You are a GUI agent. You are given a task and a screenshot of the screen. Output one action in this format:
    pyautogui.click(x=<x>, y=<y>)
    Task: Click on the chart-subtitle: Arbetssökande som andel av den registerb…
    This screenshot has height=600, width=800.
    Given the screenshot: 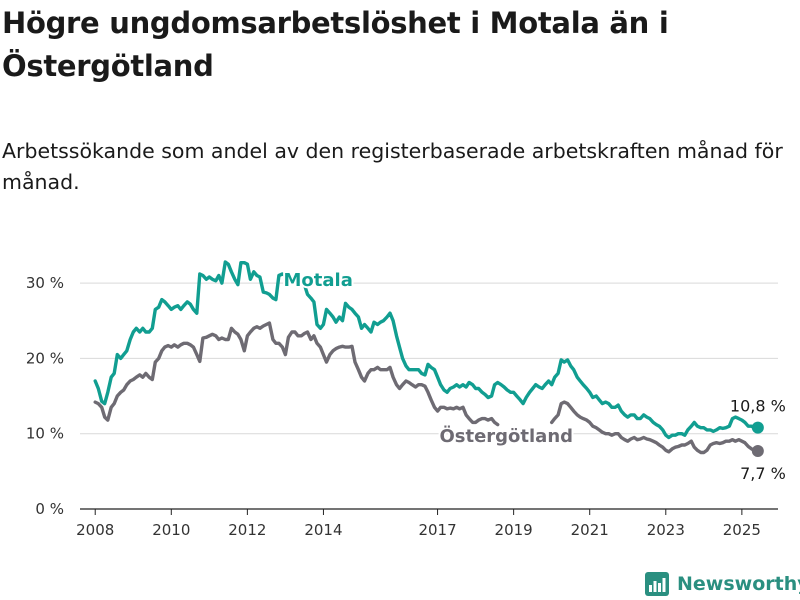 What is the action you would take?
    pyautogui.click(x=392, y=166)
    